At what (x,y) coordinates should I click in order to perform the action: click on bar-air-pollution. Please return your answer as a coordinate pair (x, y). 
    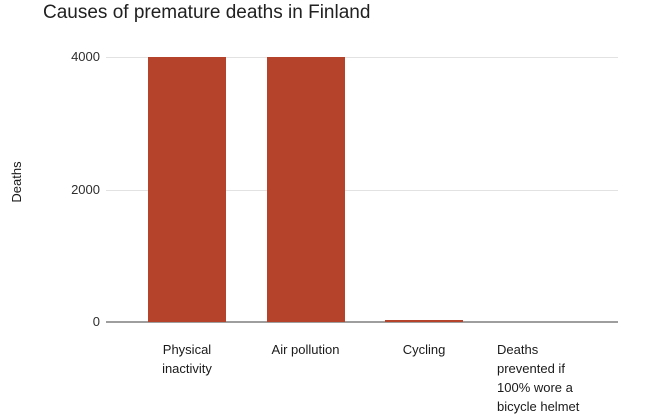
    Looking at the image, I should click on (305, 189).